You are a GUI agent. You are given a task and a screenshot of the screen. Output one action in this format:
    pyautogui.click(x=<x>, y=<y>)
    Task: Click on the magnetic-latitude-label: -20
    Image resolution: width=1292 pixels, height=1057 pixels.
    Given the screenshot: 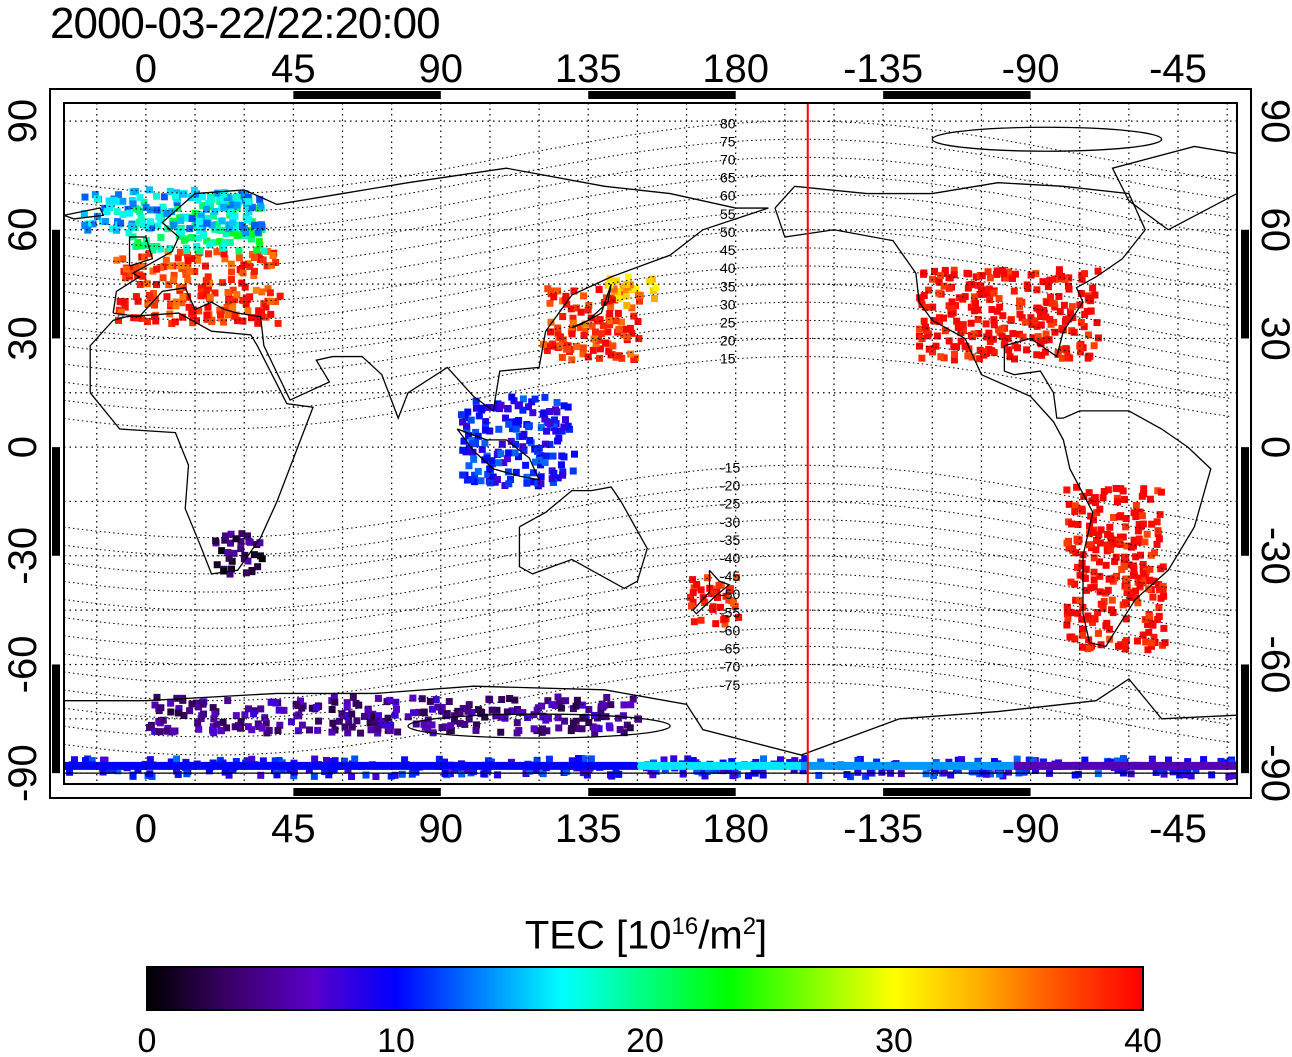 What is the action you would take?
    pyautogui.click(x=730, y=486)
    